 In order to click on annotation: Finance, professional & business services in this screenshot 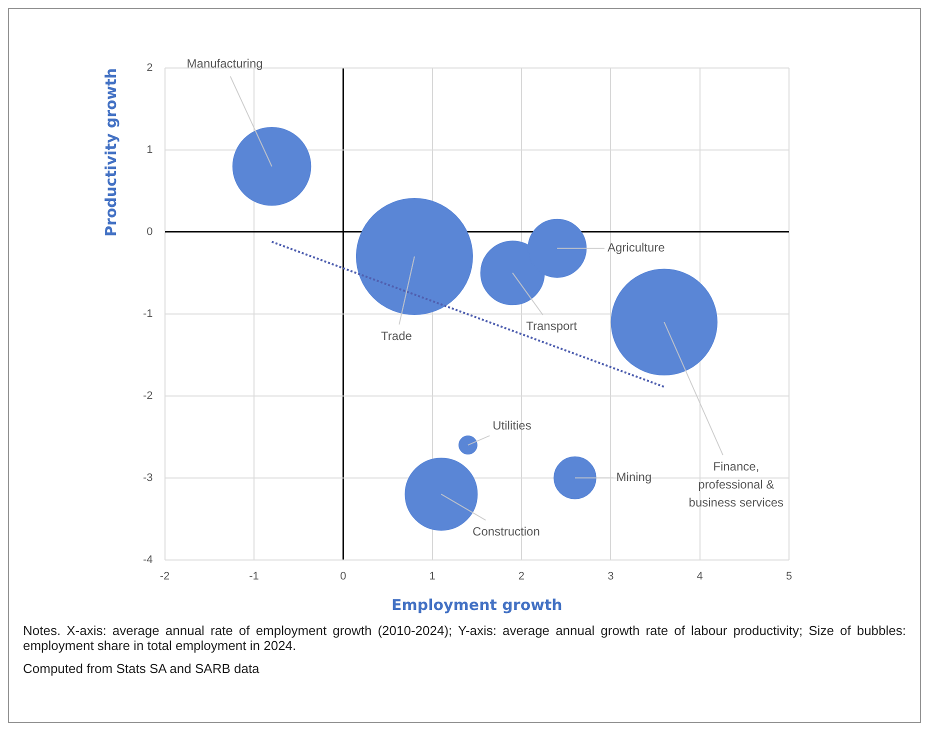, I will do `click(736, 484)`.